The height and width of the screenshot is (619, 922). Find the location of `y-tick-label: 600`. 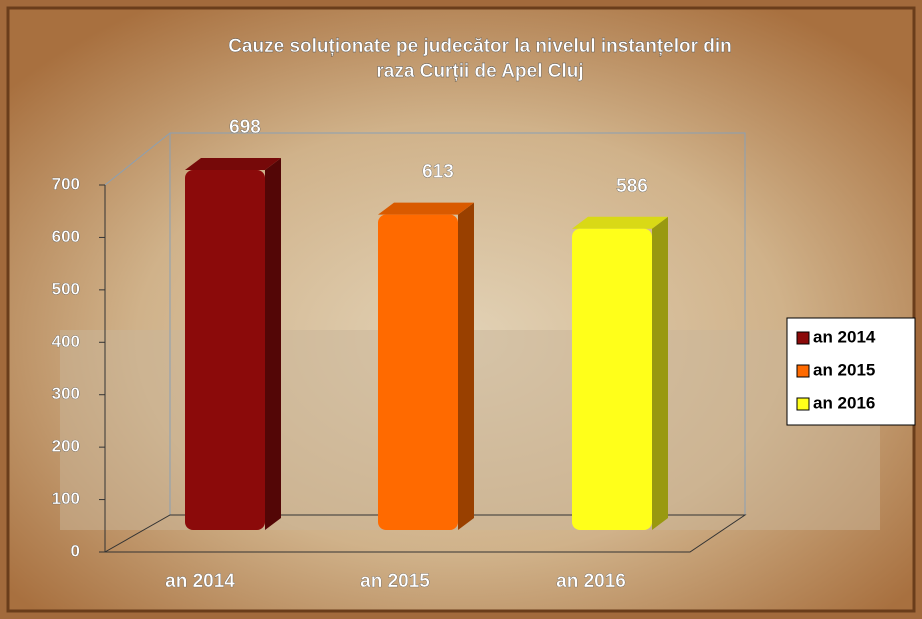

y-tick-label: 600 is located at coordinates (66, 236).